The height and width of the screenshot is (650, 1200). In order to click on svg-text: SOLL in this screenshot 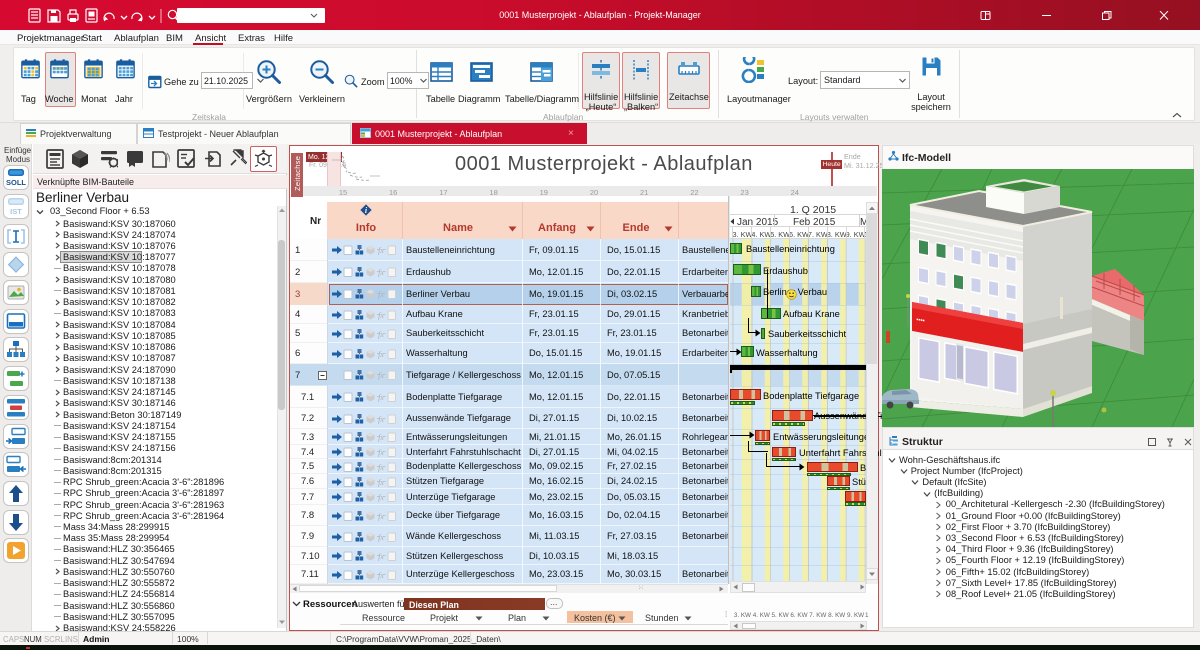, I will do `click(16, 182)`.